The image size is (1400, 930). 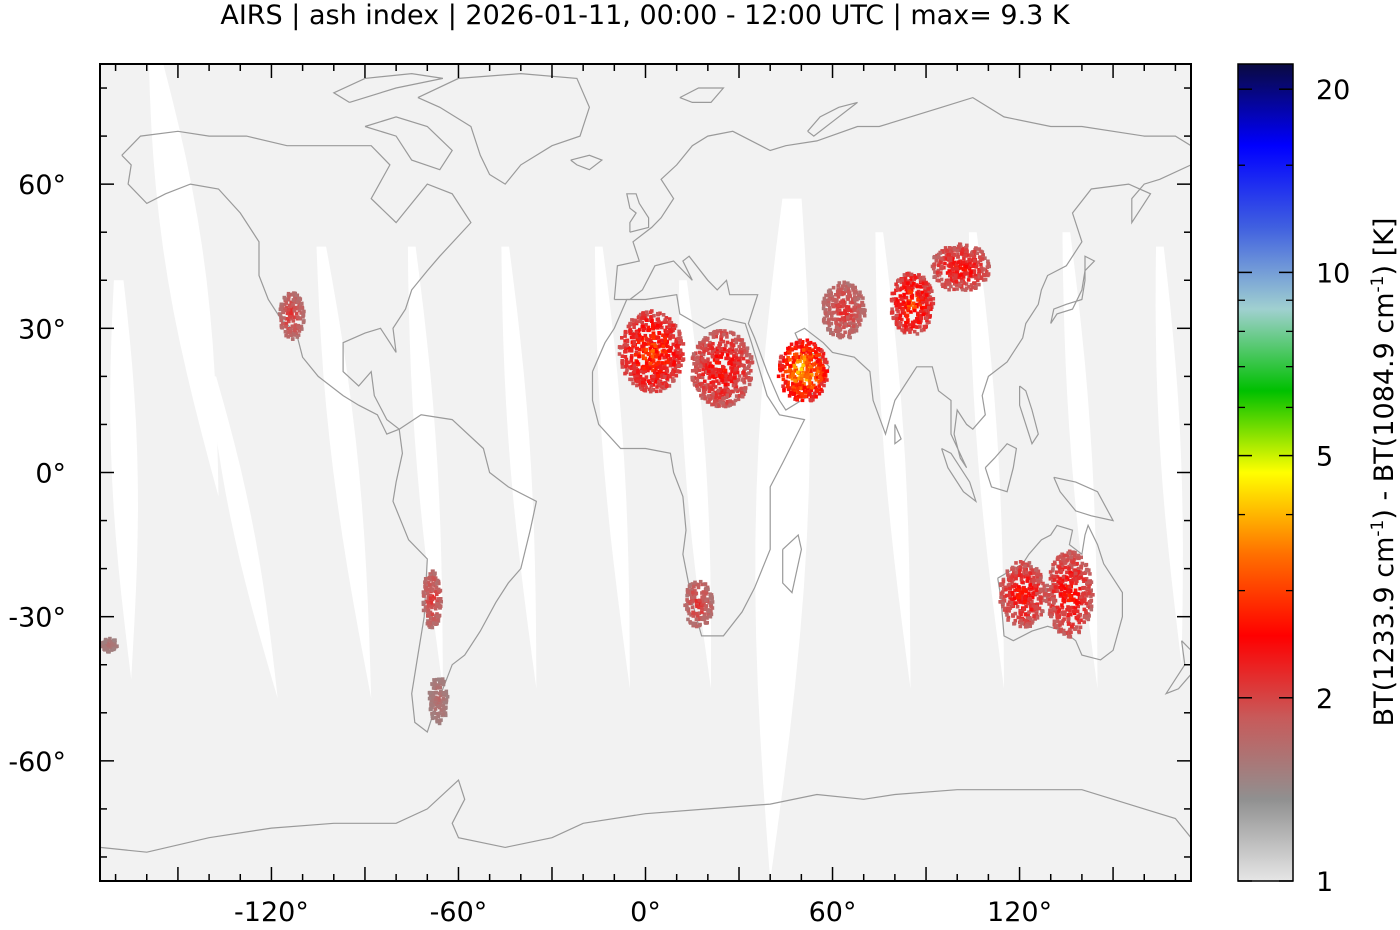 What do you see at coordinates (959, 475) in the screenshot?
I see `coastline-sumatra` at bounding box center [959, 475].